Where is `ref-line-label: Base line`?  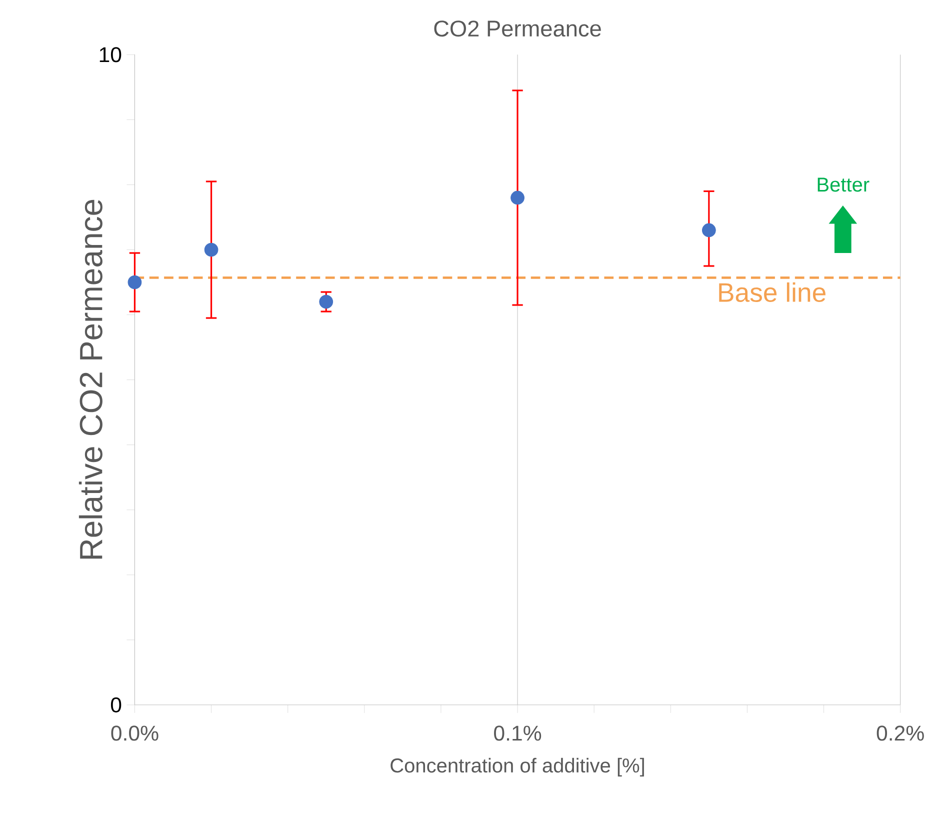
ref-line-label: Base line is located at coordinates (772, 292).